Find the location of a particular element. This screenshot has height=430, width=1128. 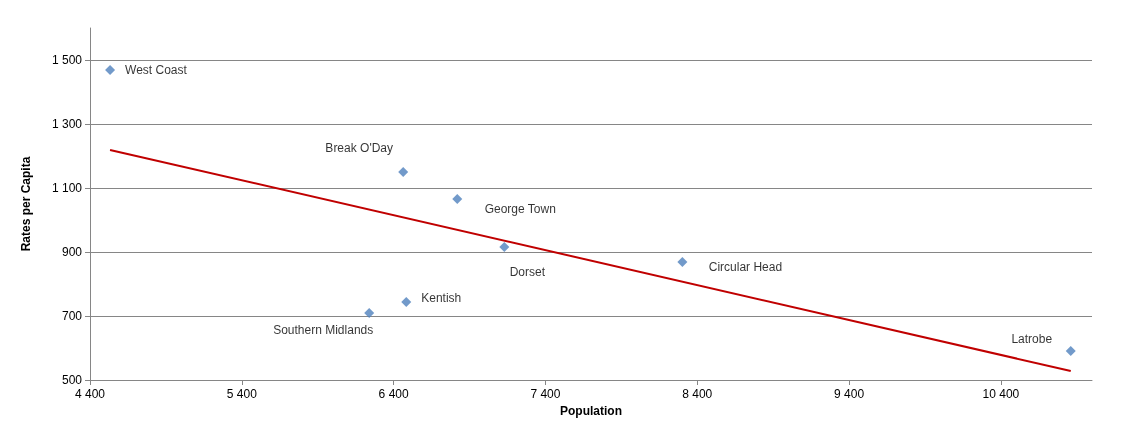

x-tick-label: 8 400 is located at coordinates (697, 394).